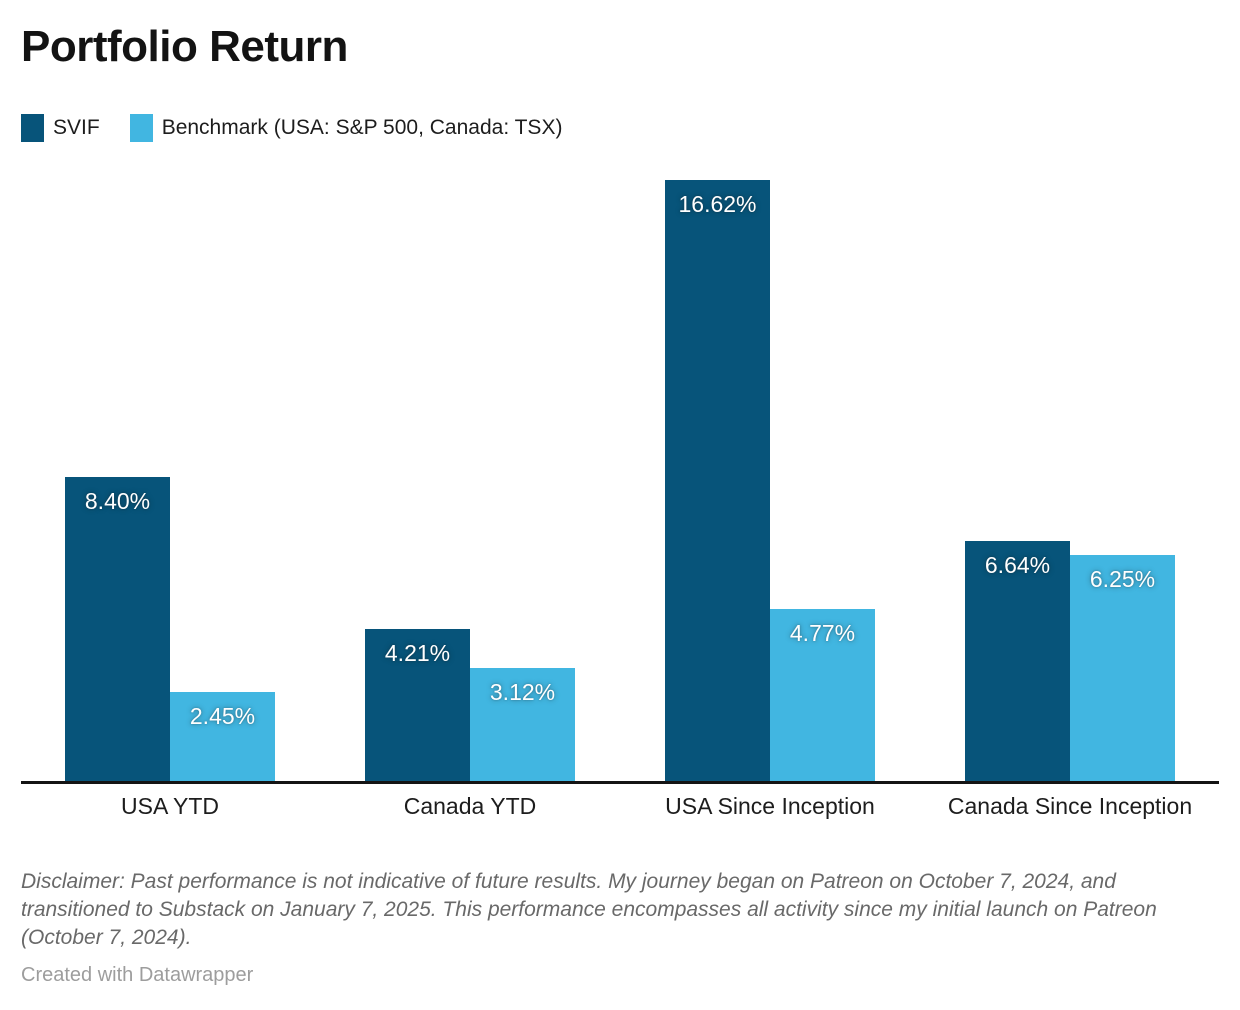  I want to click on x-axis-label-usa-ytd: USA YTD, so click(170, 806).